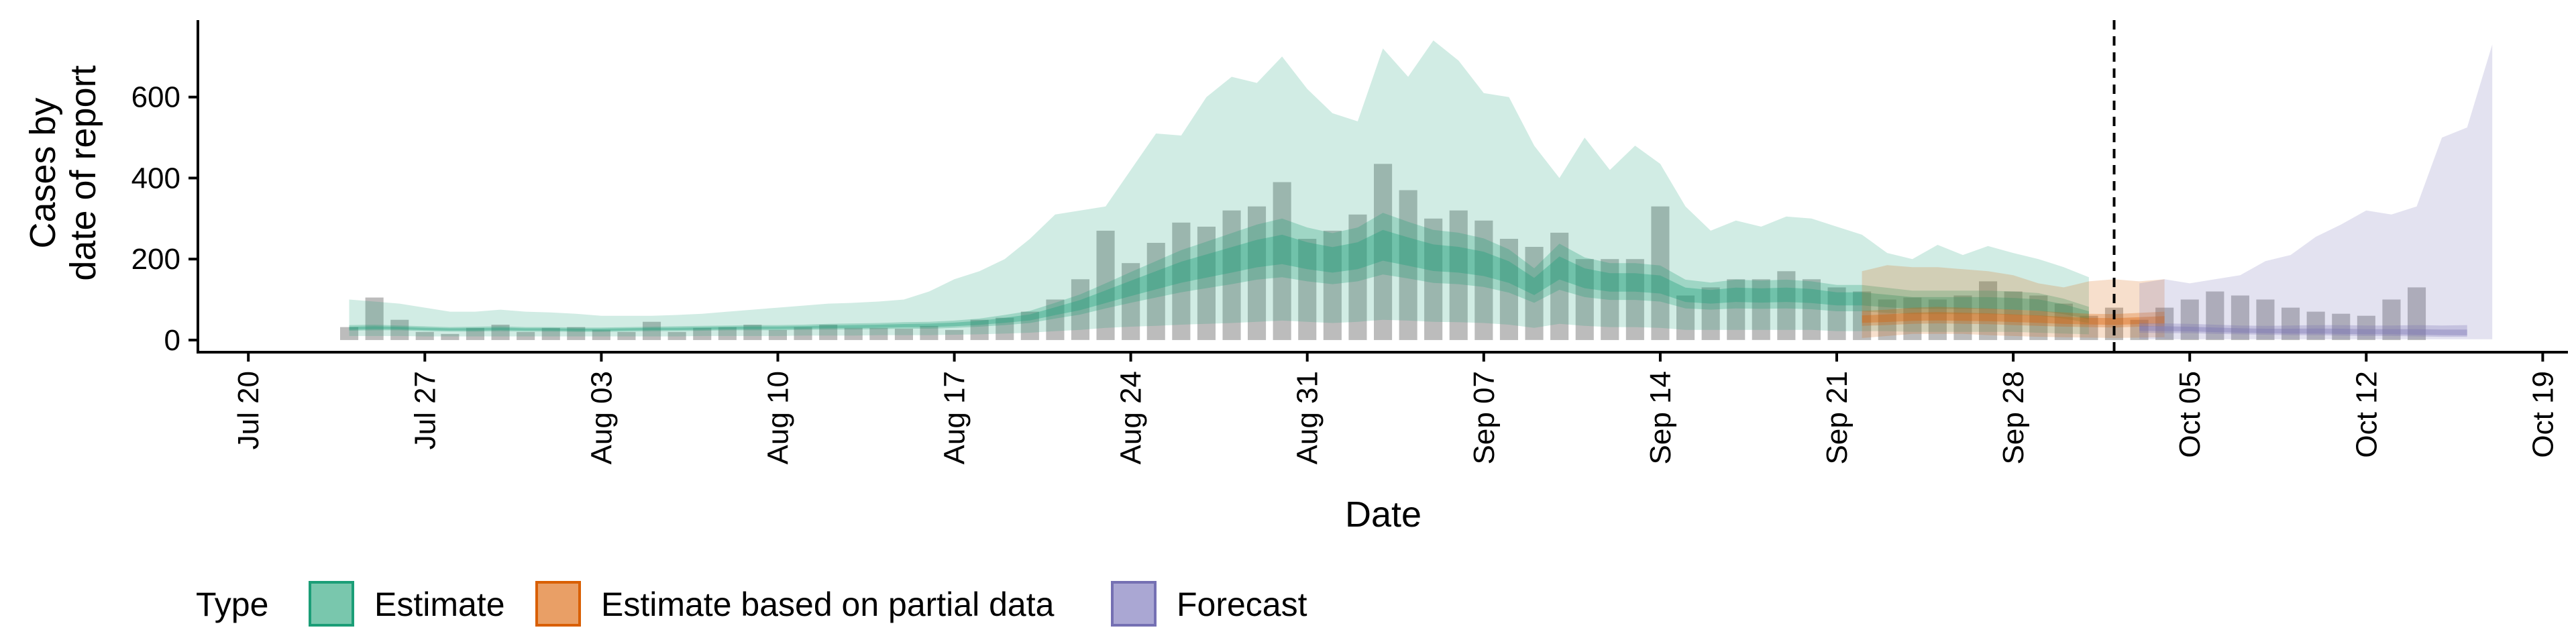  What do you see at coordinates (2542, 414) in the screenshot?
I see `x-tick-label: Oct 19` at bounding box center [2542, 414].